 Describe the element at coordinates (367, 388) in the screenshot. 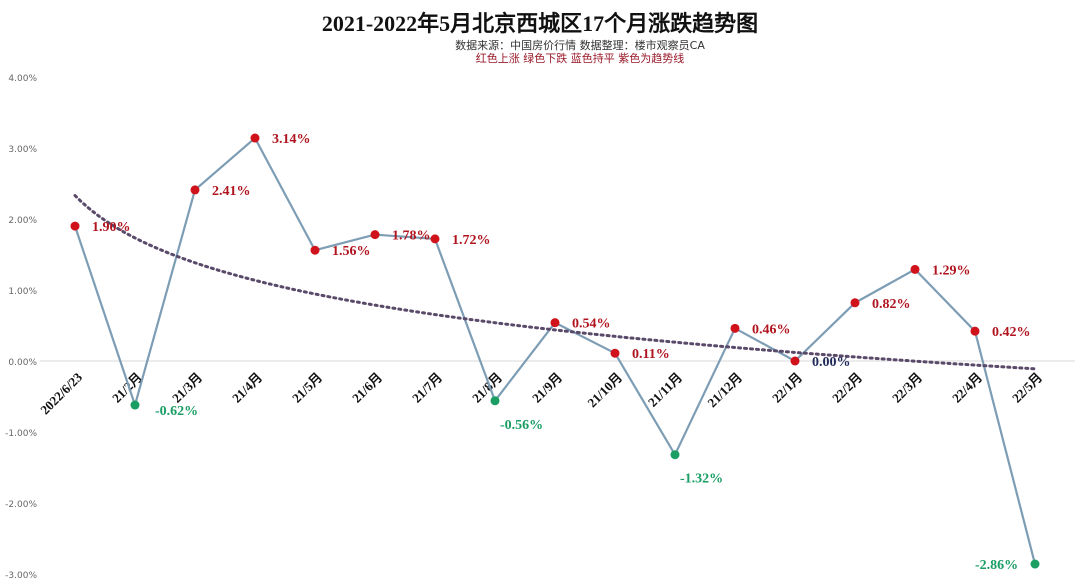

I see `x-tick-label: 21/6月` at that location.